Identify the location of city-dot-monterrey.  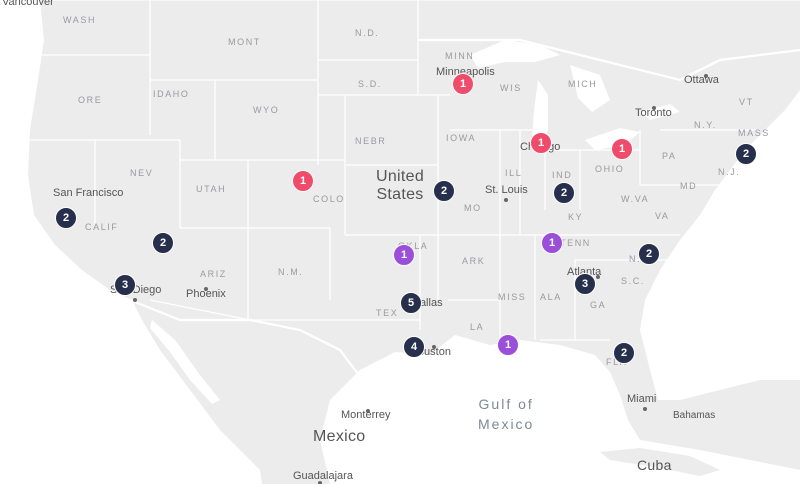
(368, 411).